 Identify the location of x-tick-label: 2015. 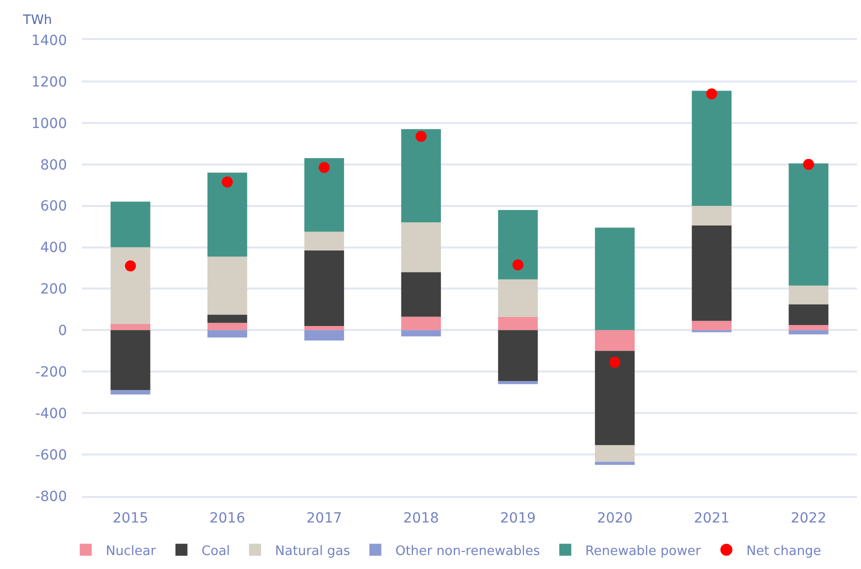
(130, 518).